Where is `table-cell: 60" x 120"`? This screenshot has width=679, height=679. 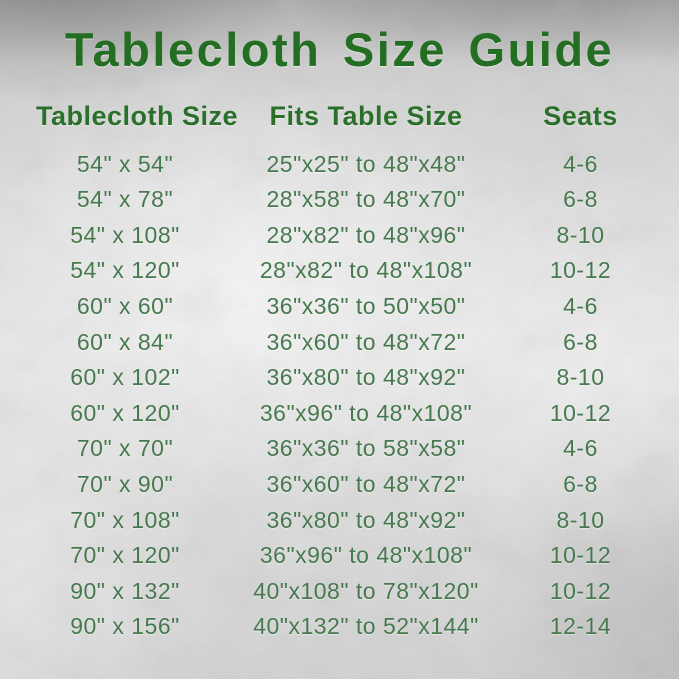 table-cell: 60" x 120" is located at coordinates (125, 412).